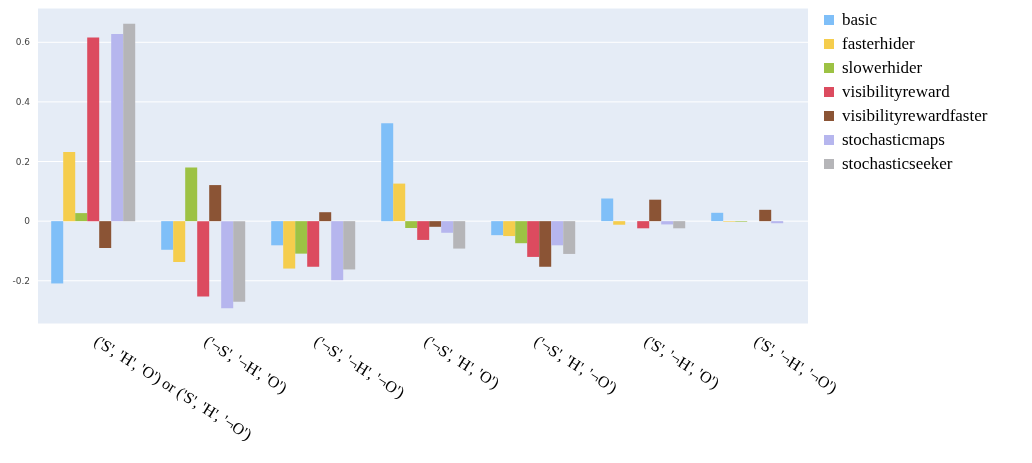  Describe the element at coordinates (896, 92) in the screenshot. I see `legend-label: visibilityreward` at that location.